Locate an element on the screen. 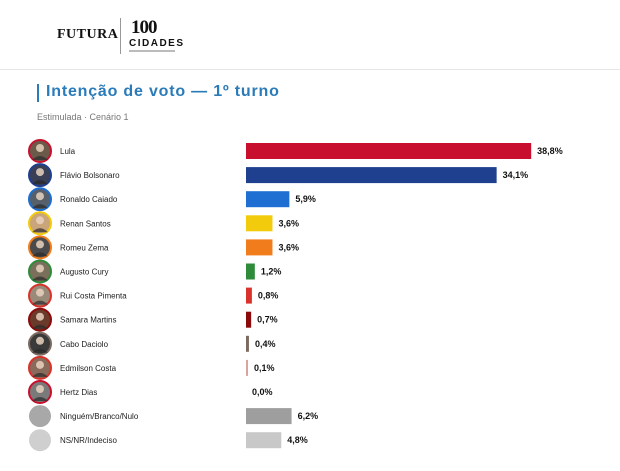 Image resolution: width=620 pixels, height=471 pixels. value-label: 0,0% is located at coordinates (262, 392).